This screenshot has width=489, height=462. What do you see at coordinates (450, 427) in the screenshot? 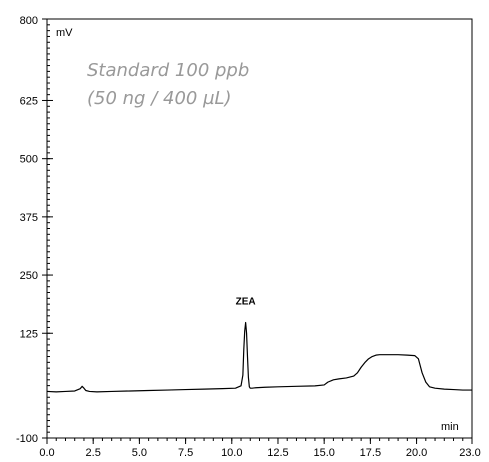
I see `x-axis-unit-label: min` at bounding box center [450, 427].